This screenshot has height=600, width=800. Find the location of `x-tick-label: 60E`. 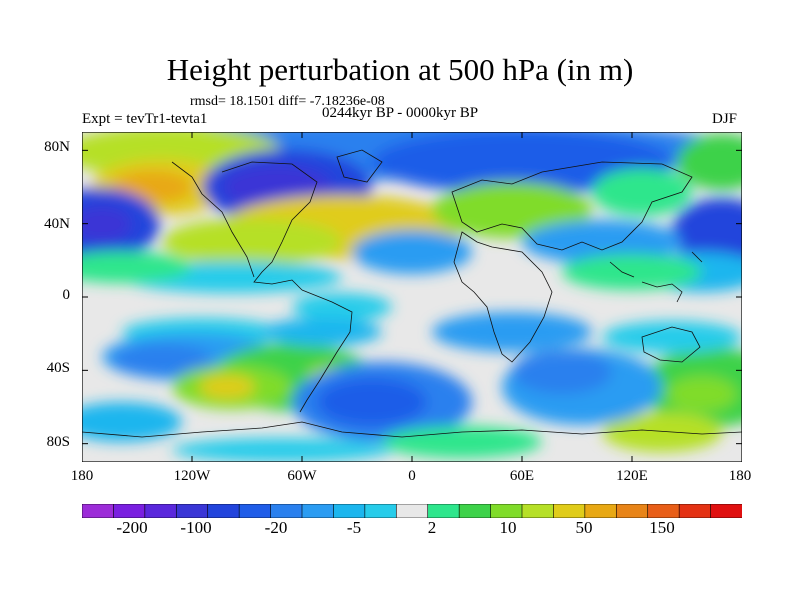

x-tick-label: 60E is located at coordinates (522, 476).